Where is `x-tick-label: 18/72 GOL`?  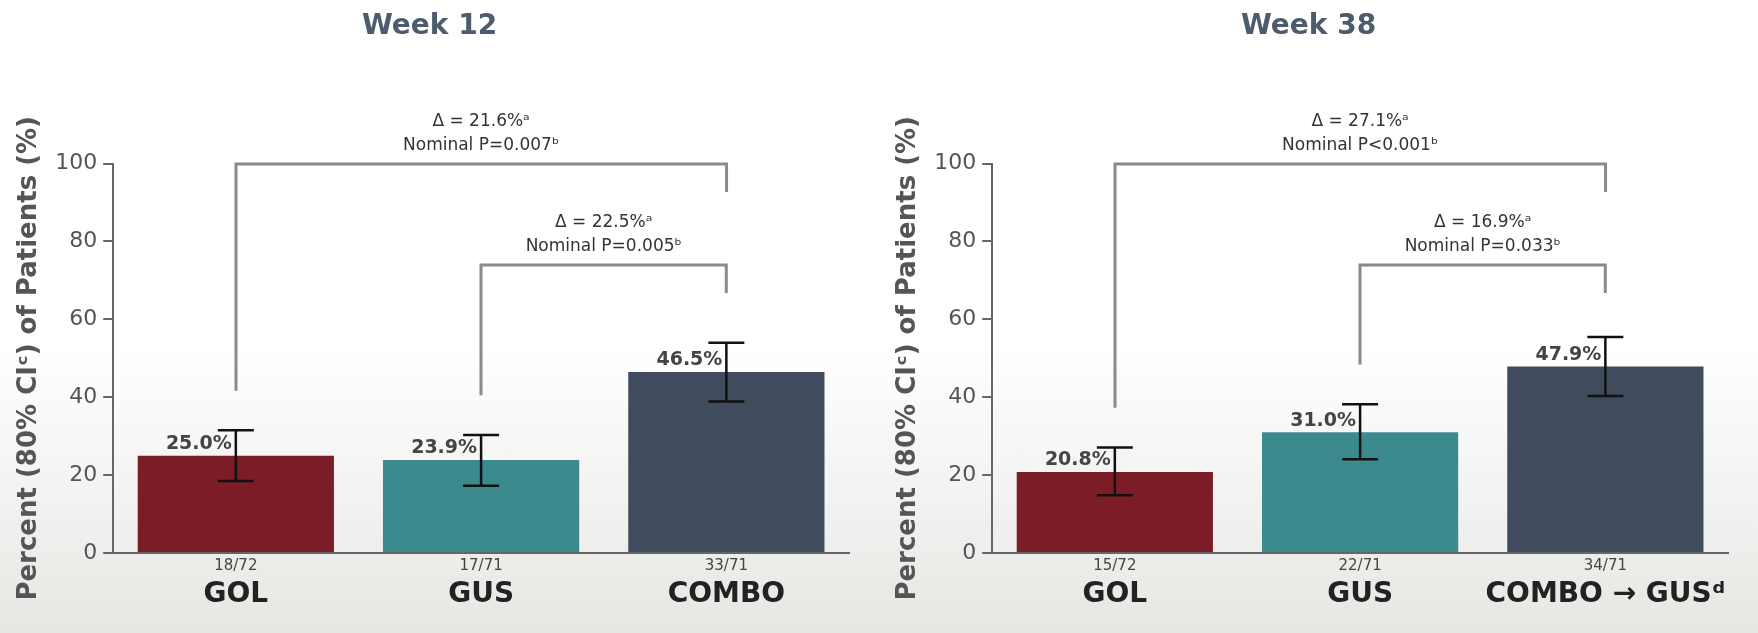 x-tick-label: 18/72 GOL is located at coordinates (236, 583).